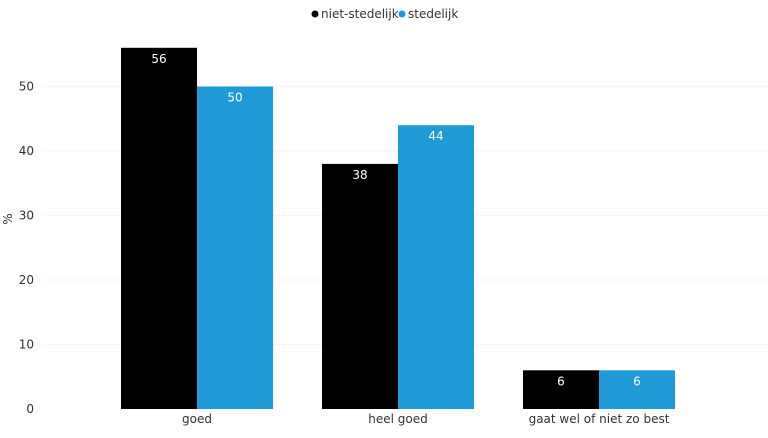  I want to click on legend-item: niet-stedelijk, so click(355, 14).